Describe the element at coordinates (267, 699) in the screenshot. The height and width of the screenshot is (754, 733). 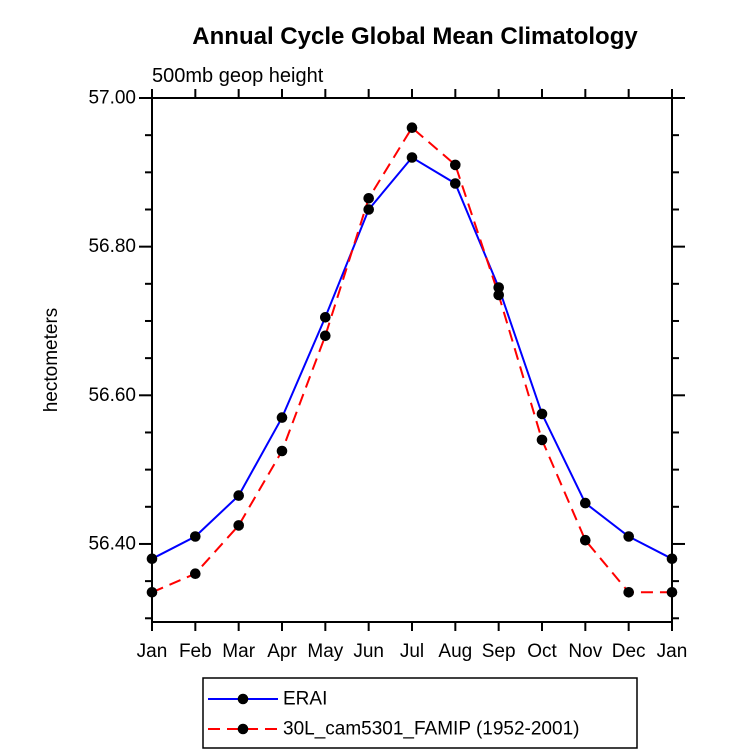
I see `legend-row-erai: ERAI` at that location.